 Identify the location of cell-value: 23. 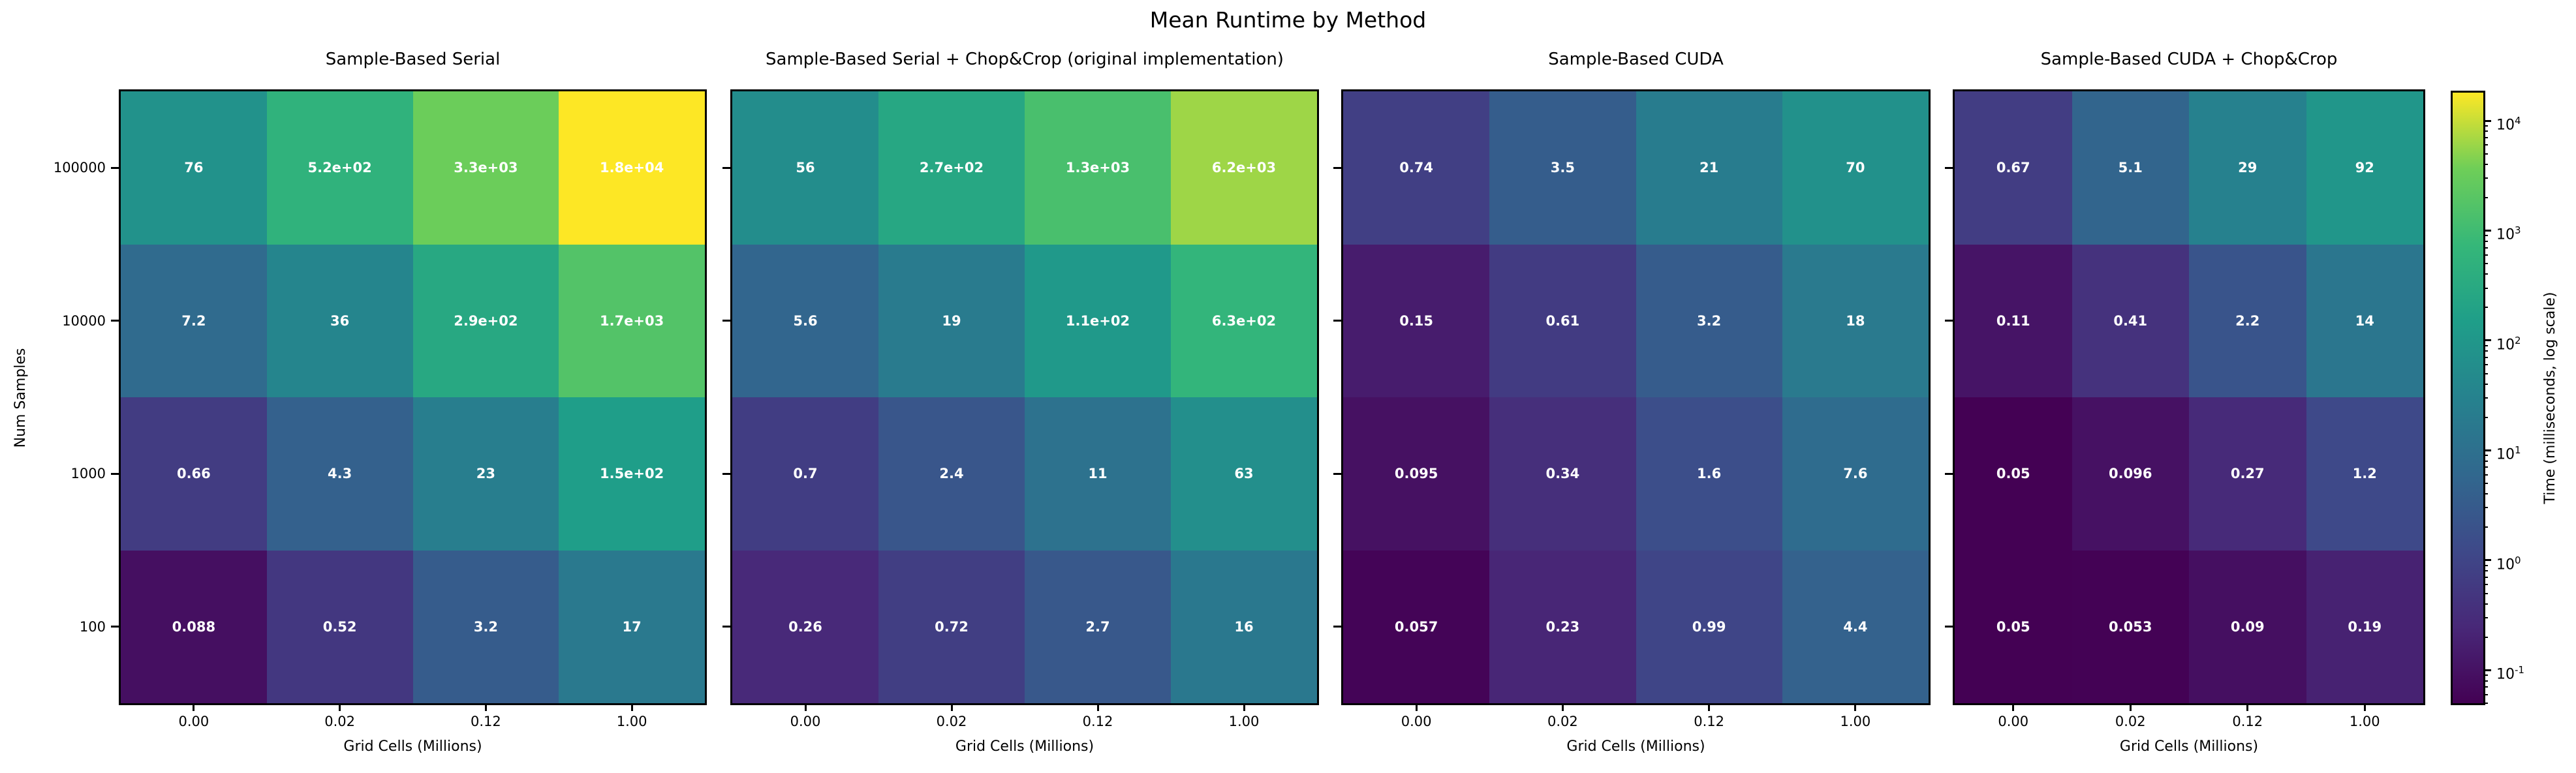
(486, 474).